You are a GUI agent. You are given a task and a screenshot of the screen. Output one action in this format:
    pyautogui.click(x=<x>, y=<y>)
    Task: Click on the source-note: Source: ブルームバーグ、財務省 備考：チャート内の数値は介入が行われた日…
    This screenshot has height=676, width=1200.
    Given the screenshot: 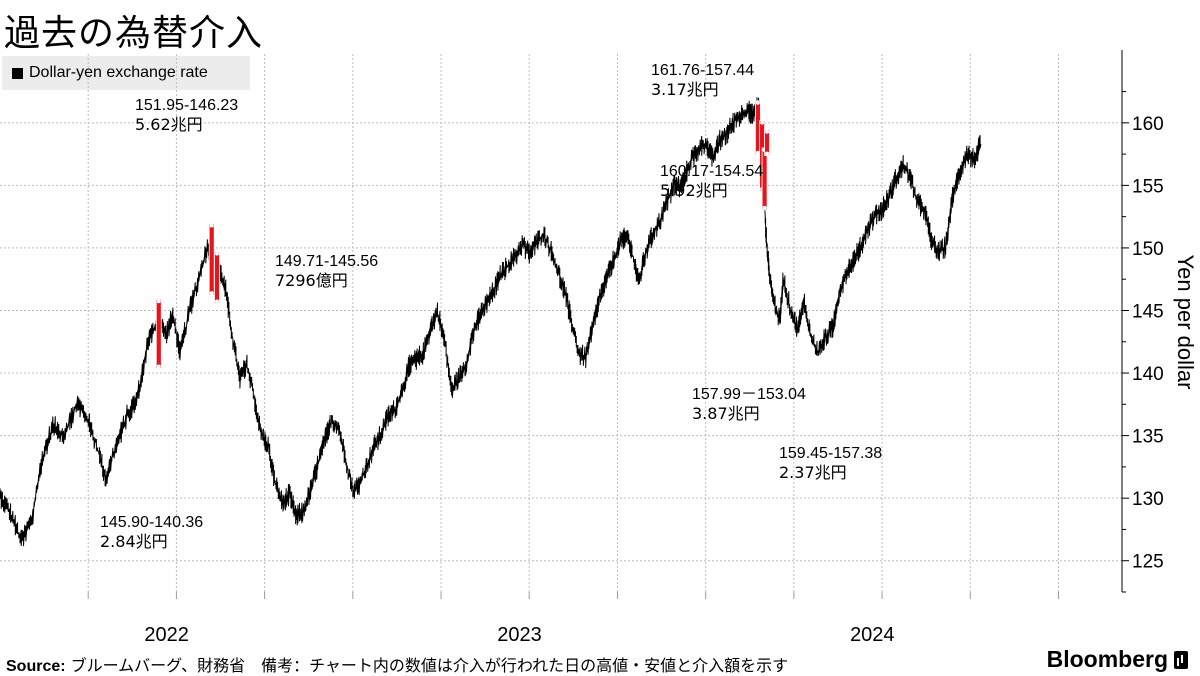 What is the action you would take?
    pyautogui.click(x=397, y=664)
    